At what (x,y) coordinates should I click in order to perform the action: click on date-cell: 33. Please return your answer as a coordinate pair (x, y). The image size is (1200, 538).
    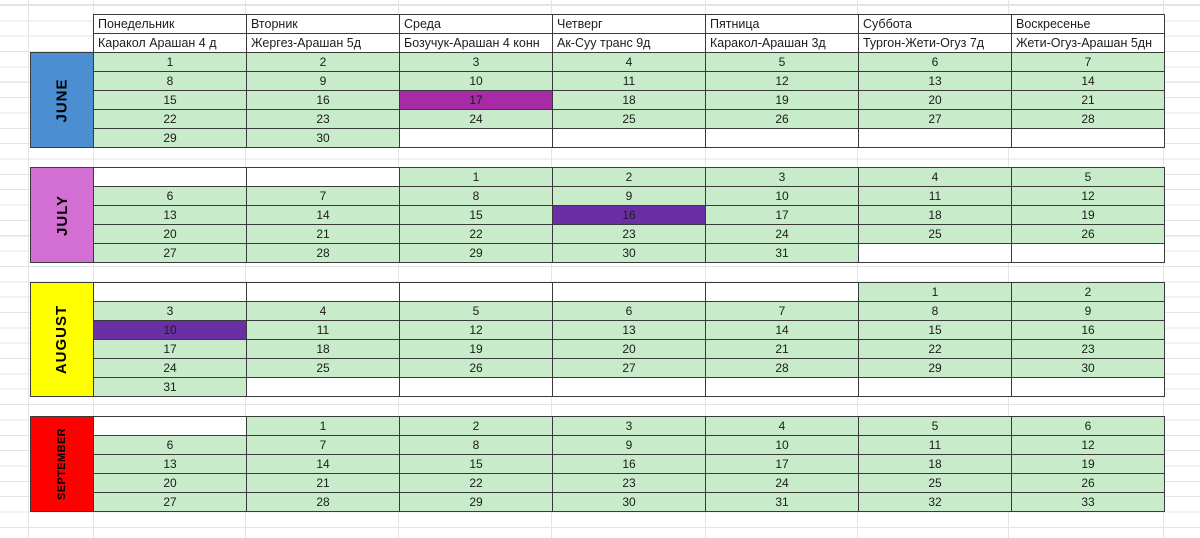
    Looking at the image, I should click on (1088, 502).